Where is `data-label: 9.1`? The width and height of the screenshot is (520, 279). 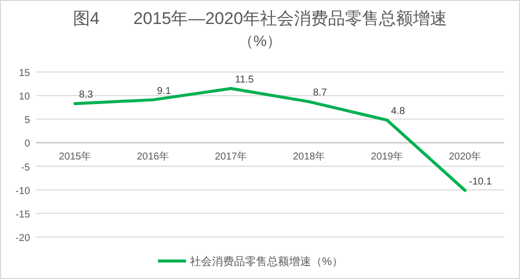 data-label: 9.1 is located at coordinates (164, 91).